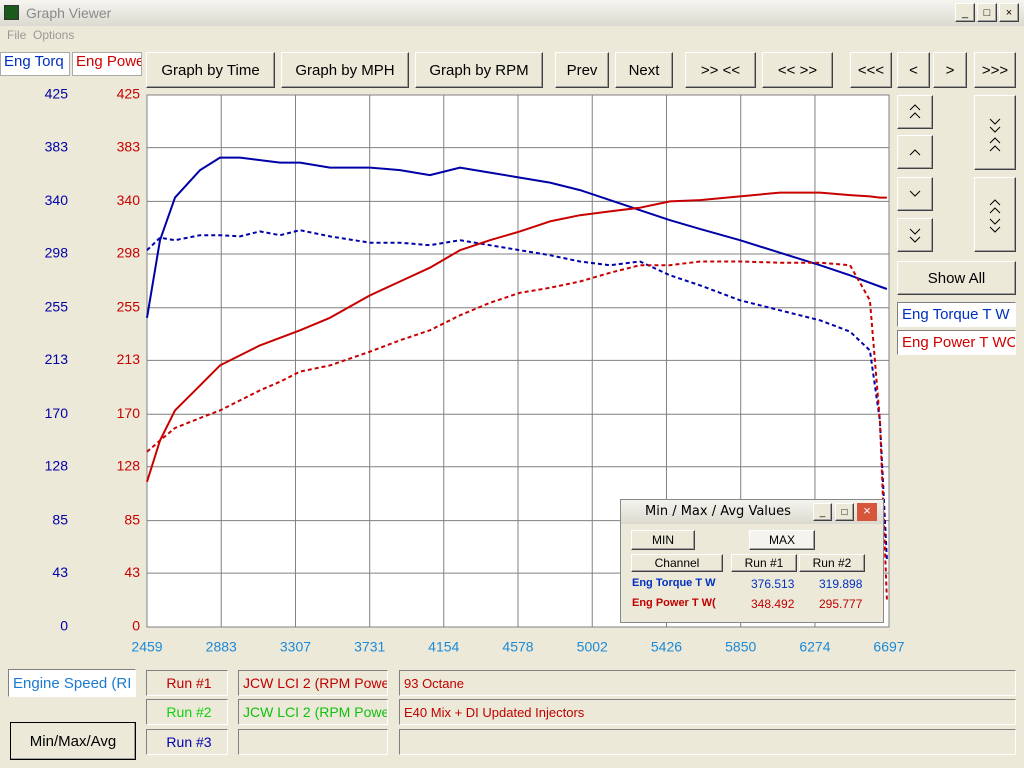 The width and height of the screenshot is (1024, 768). Describe the element at coordinates (57, 146) in the screenshot. I see `y-tick-label: 383` at that location.